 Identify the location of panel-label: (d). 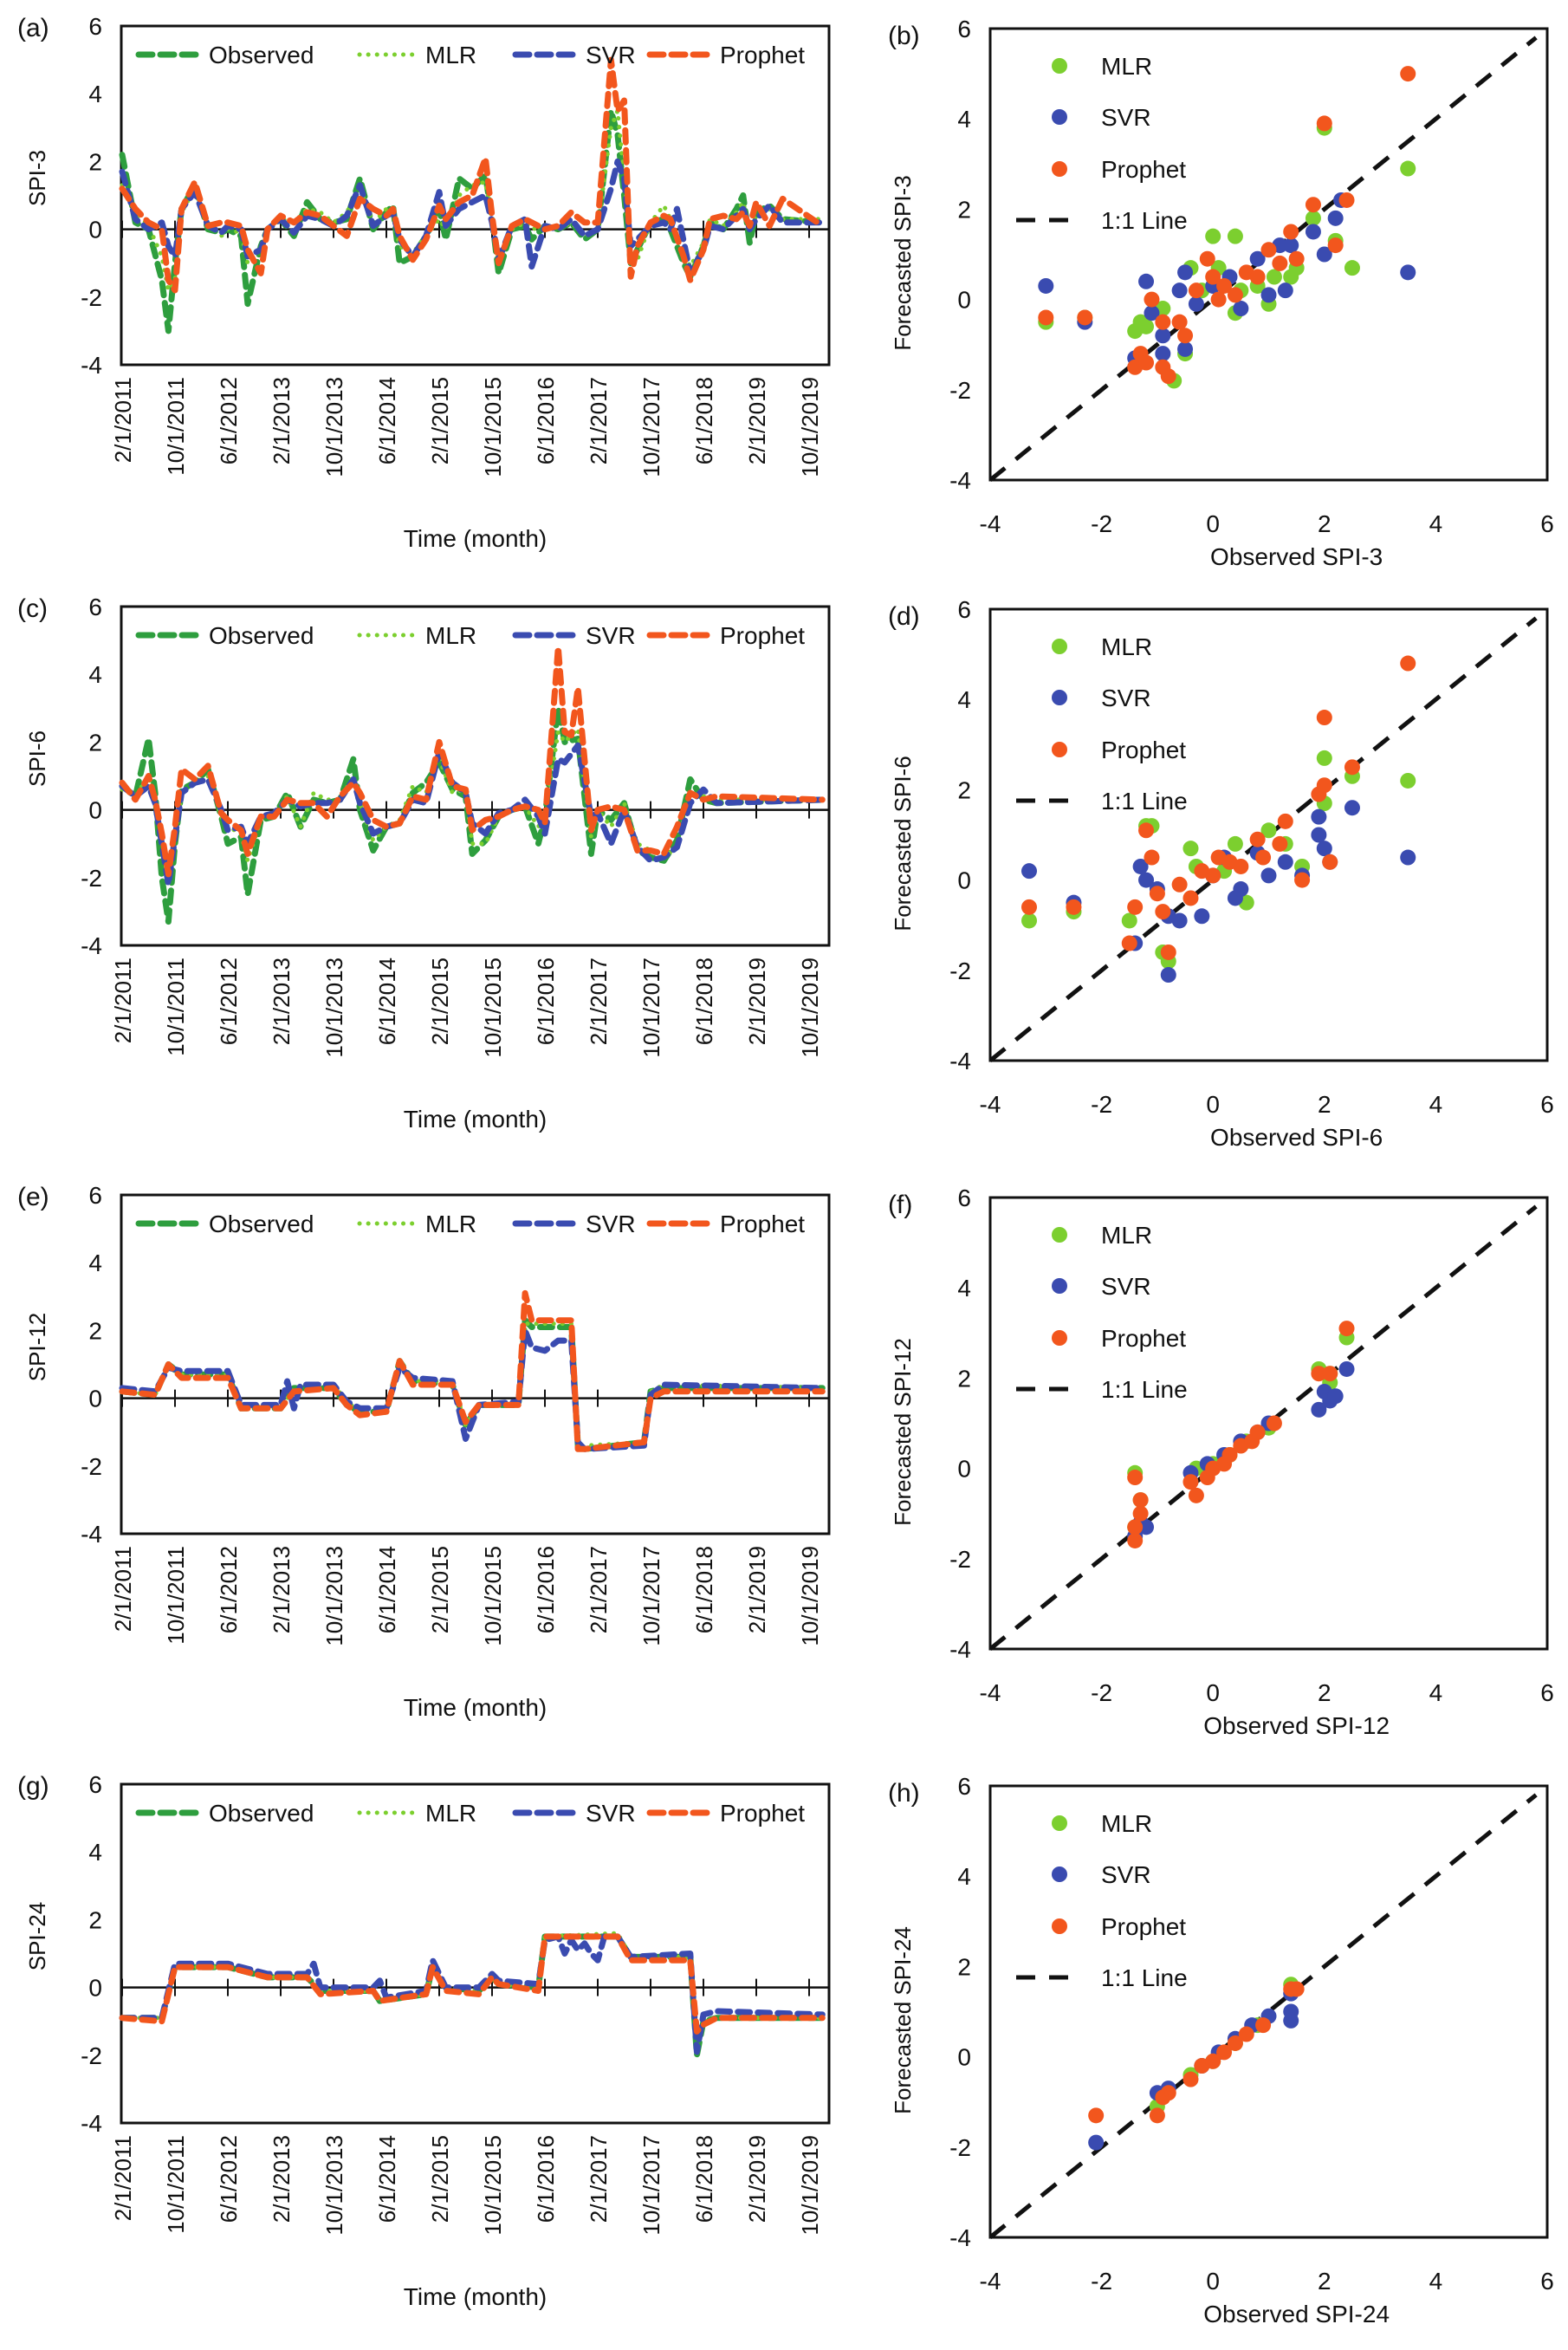
(904, 616).